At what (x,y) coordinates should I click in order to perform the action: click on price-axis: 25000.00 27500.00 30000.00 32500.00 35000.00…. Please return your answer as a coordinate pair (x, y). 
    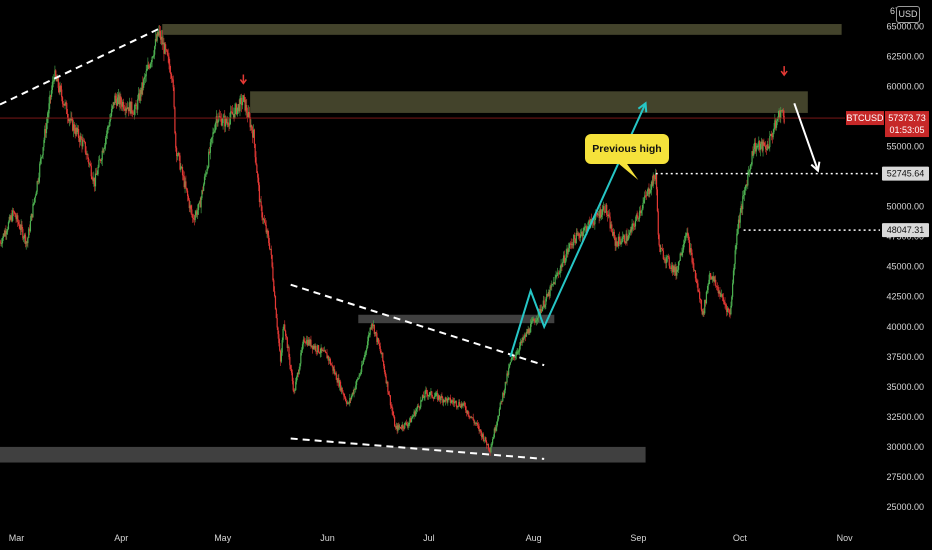
    Looking at the image, I should click on (905, 259).